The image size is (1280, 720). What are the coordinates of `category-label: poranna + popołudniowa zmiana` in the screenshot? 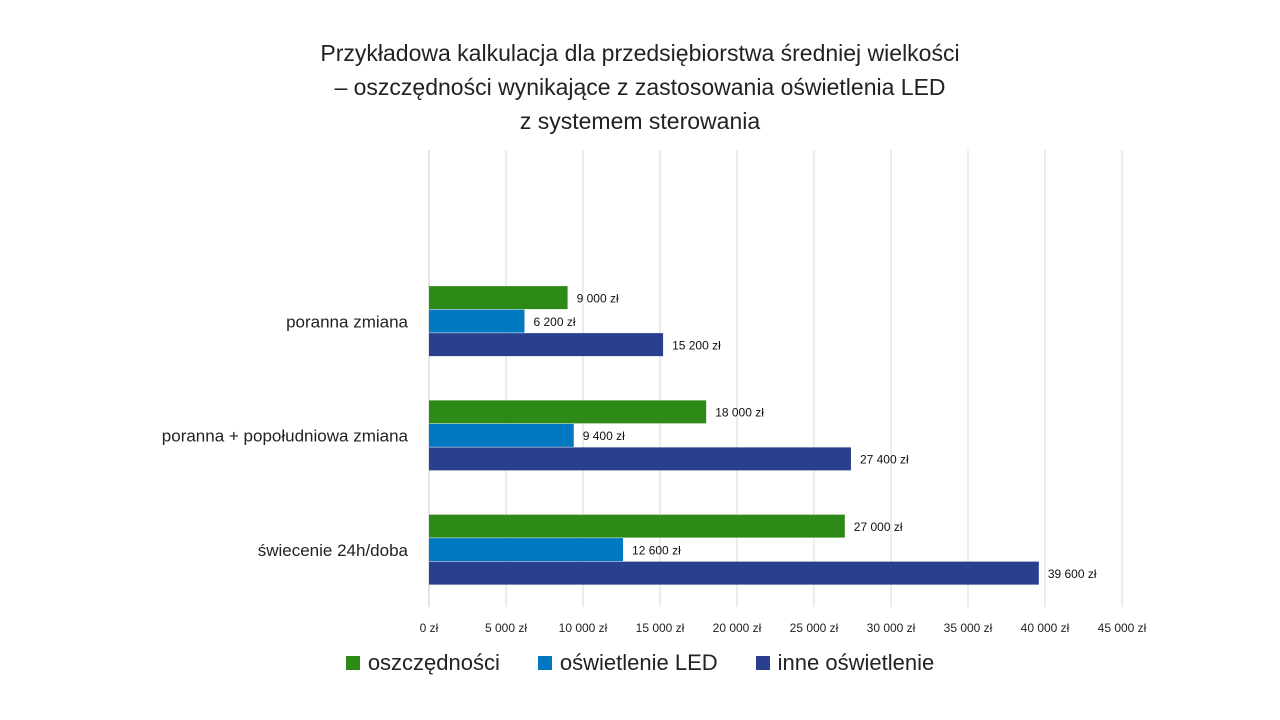 It's located at (285, 436).